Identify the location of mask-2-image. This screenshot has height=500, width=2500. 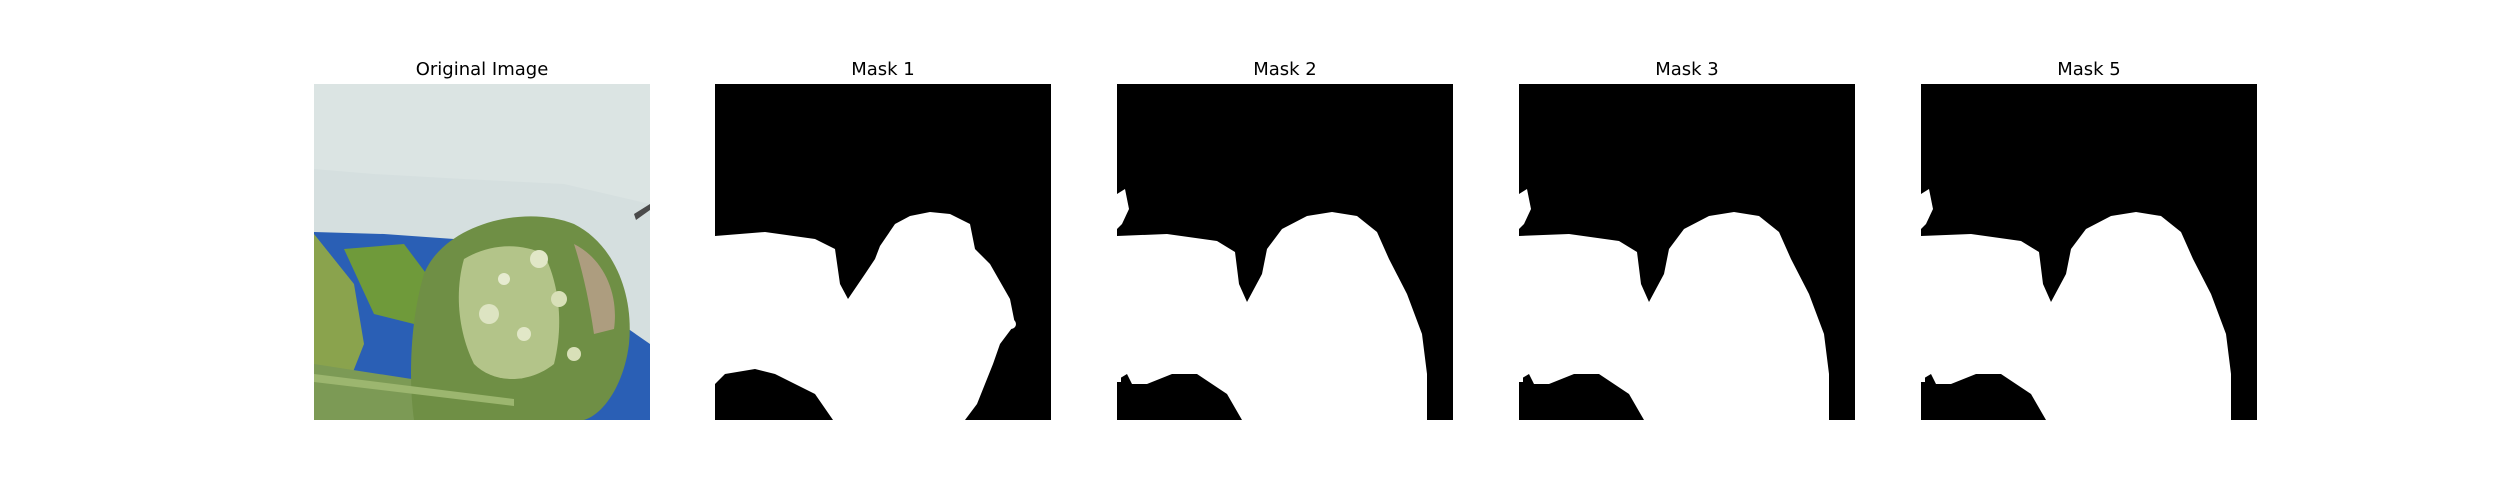
(1285, 252).